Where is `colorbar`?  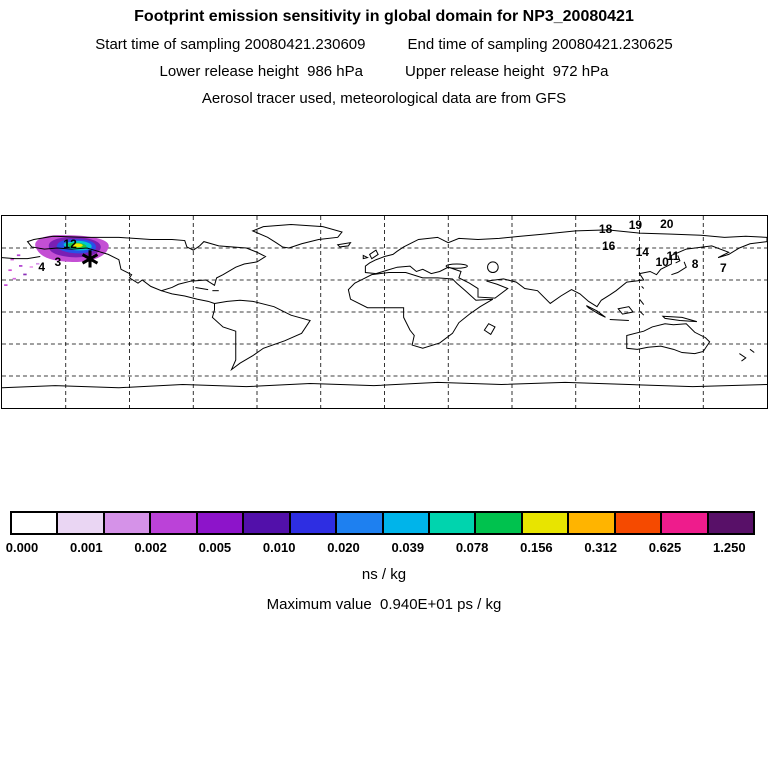
colorbar is located at coordinates (382, 523).